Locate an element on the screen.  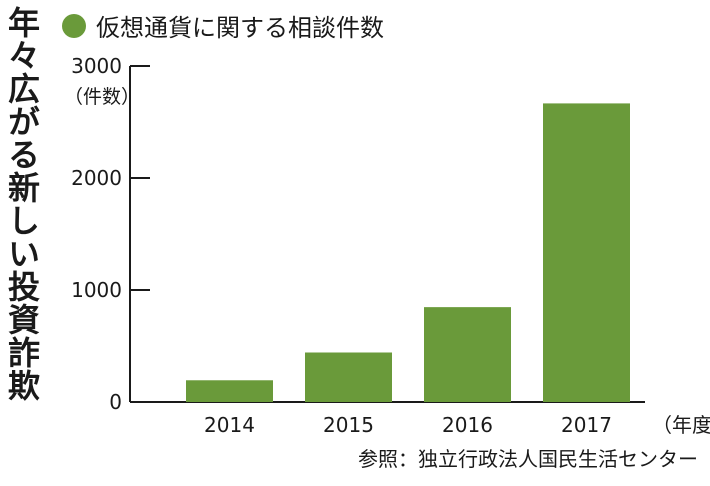
bar-2017 is located at coordinates (586, 253).